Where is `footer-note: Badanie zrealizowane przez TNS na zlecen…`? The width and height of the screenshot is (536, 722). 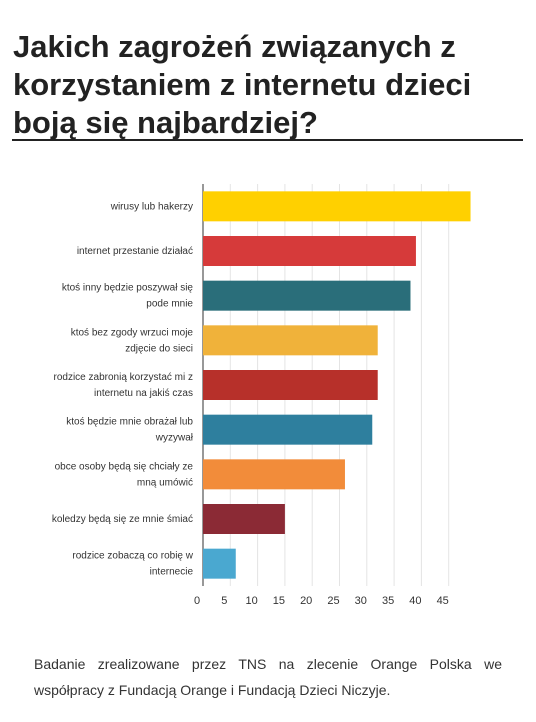 footer-note: Badanie zrealizowane przez TNS na zlecen… is located at coordinates (268, 677).